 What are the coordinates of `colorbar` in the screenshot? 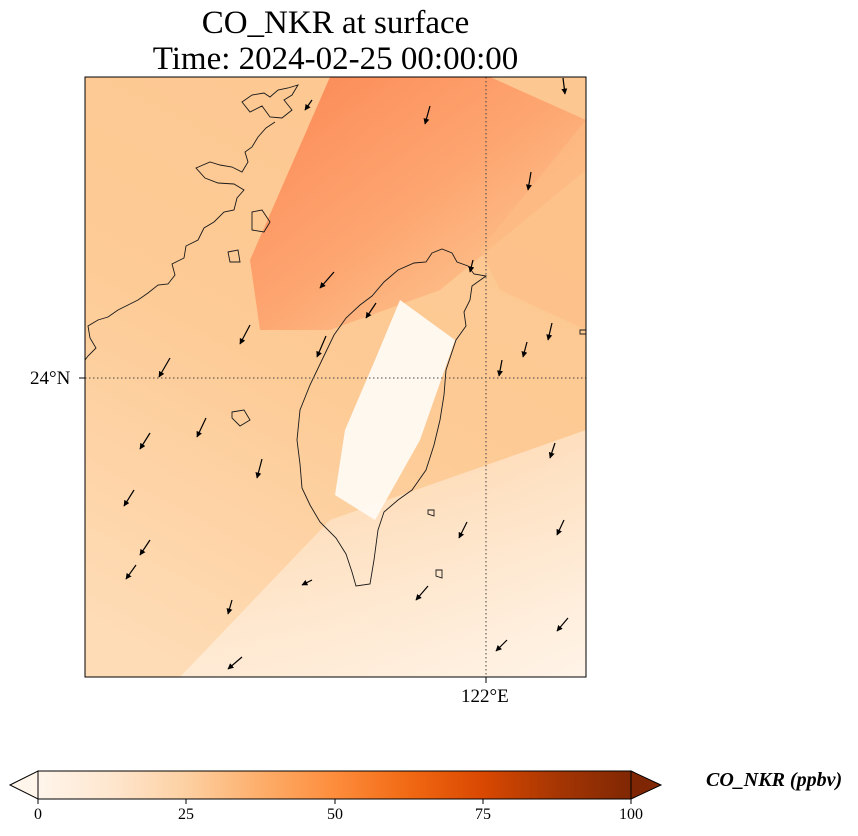 It's located at (335, 787).